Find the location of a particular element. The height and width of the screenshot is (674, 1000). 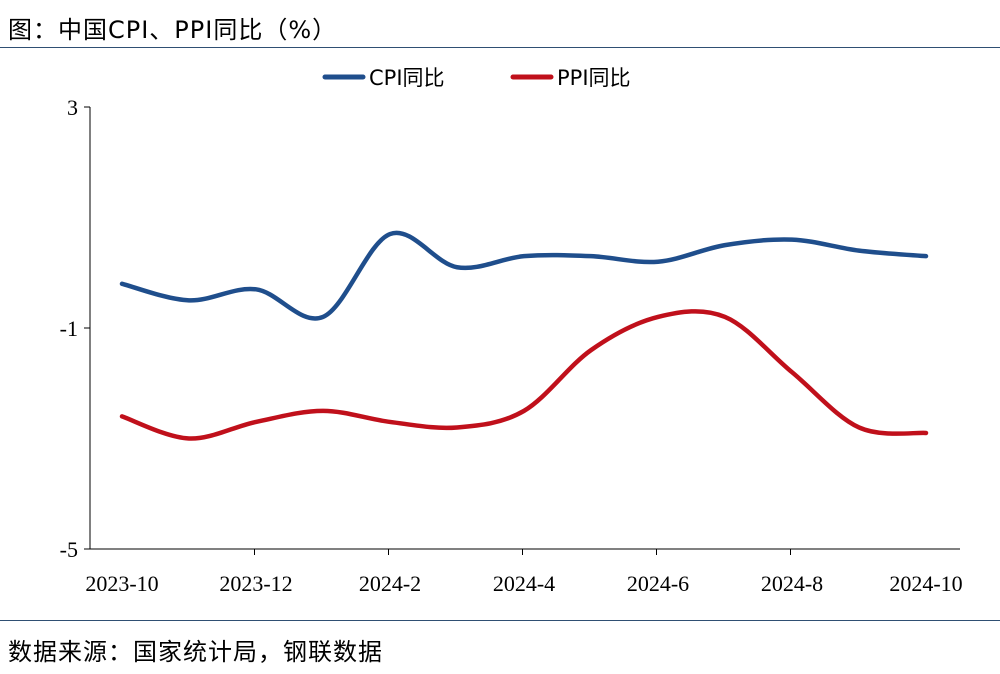

x-tick-label: 2024-4 is located at coordinates (524, 583).